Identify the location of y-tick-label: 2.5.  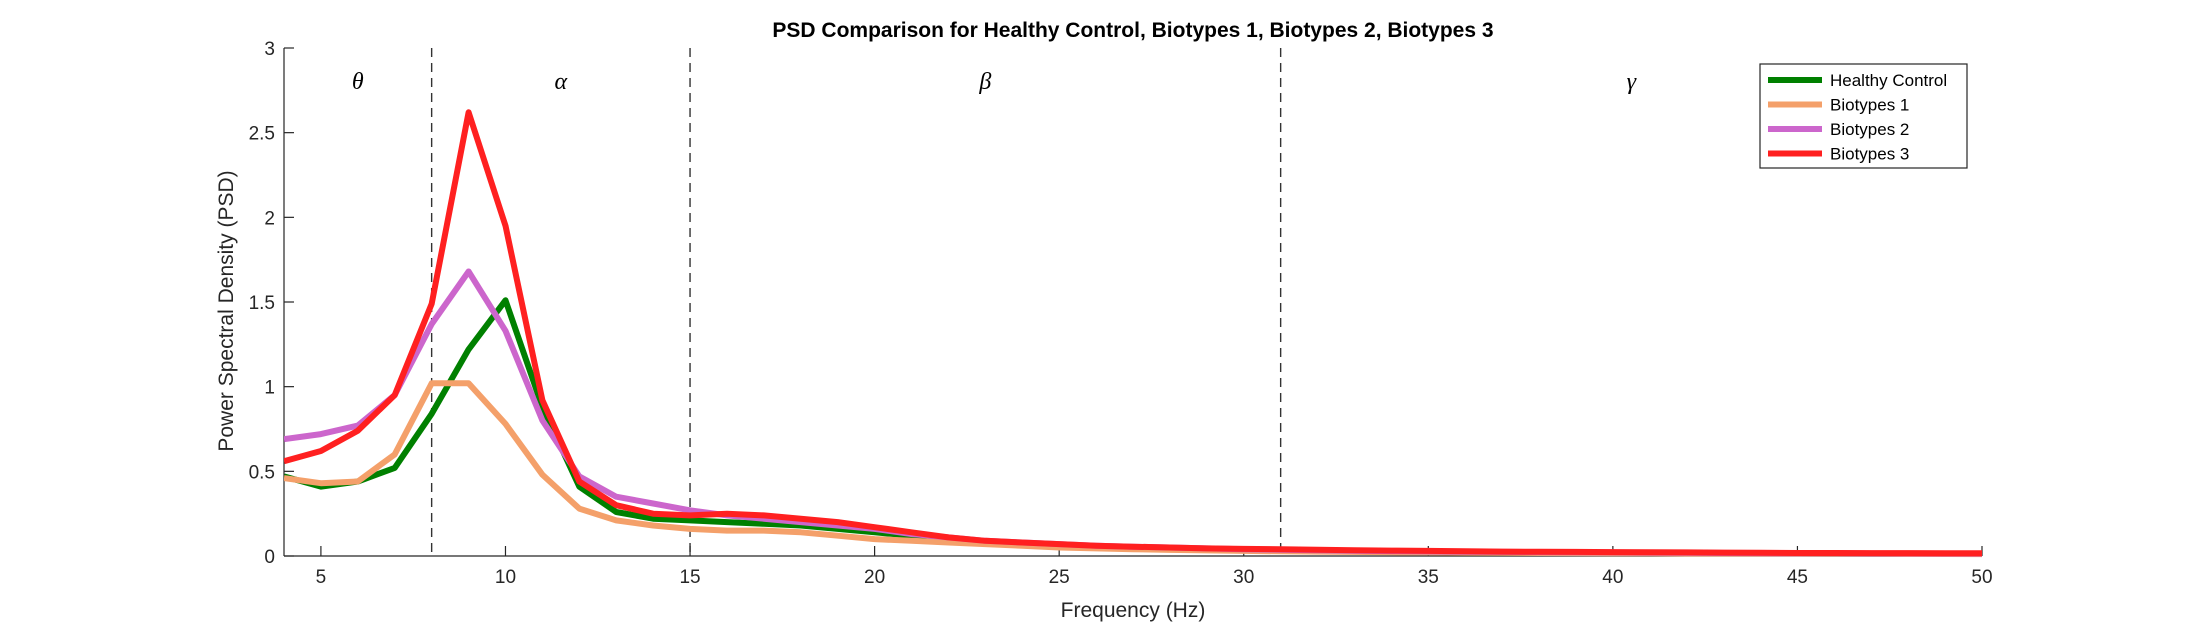
(262, 134).